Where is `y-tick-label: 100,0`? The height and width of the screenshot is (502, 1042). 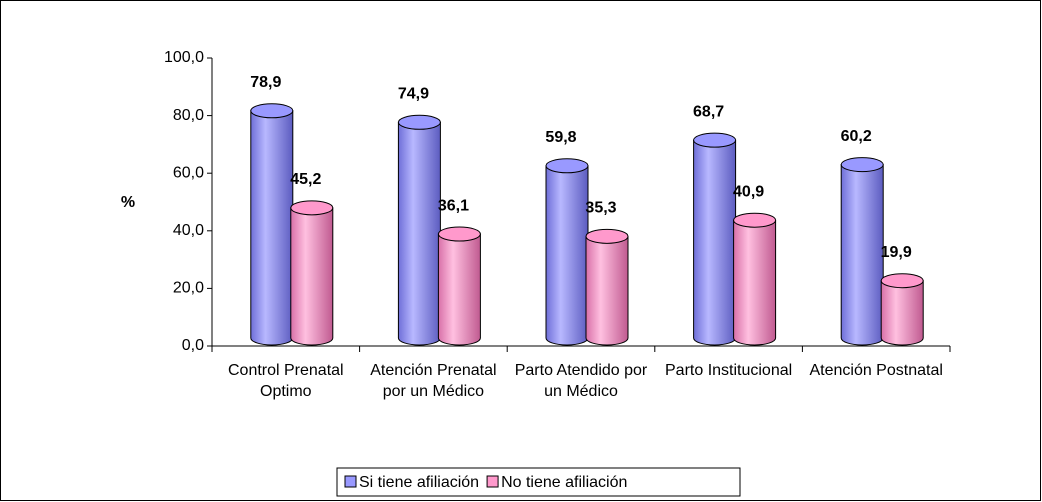 y-tick-label: 100,0 is located at coordinates (184, 57).